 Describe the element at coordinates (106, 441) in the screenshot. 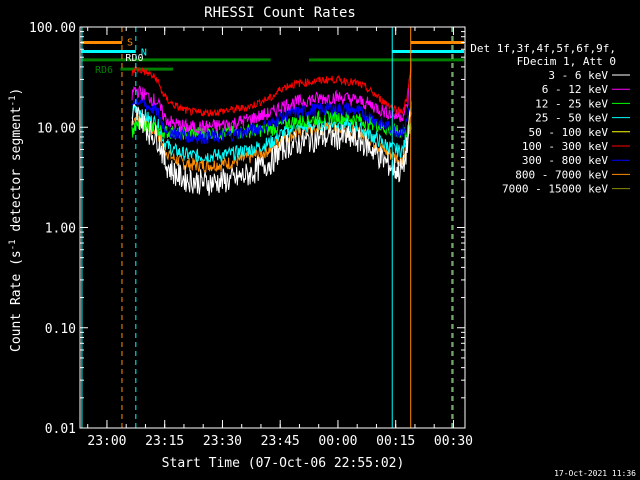

I see `x-tick-label-0: 23:00` at that location.